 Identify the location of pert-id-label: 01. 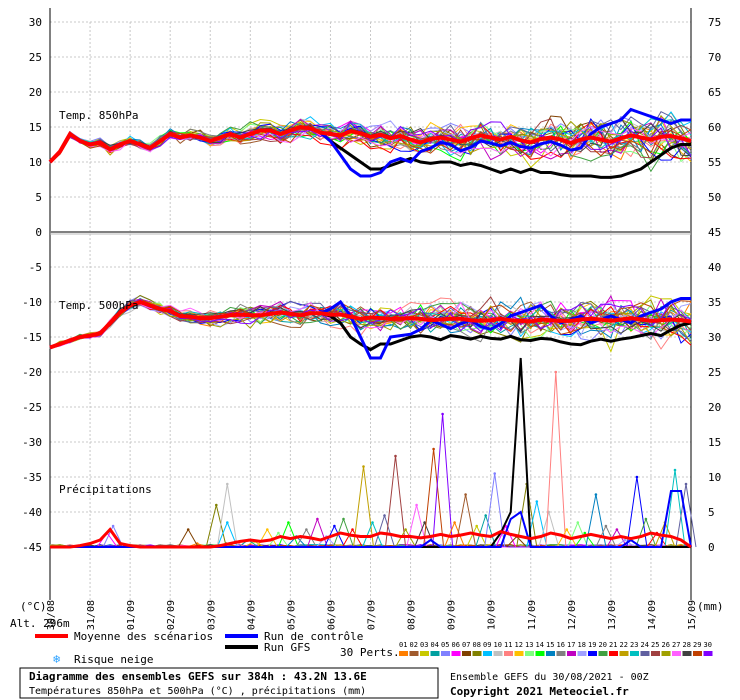
(403, 645).